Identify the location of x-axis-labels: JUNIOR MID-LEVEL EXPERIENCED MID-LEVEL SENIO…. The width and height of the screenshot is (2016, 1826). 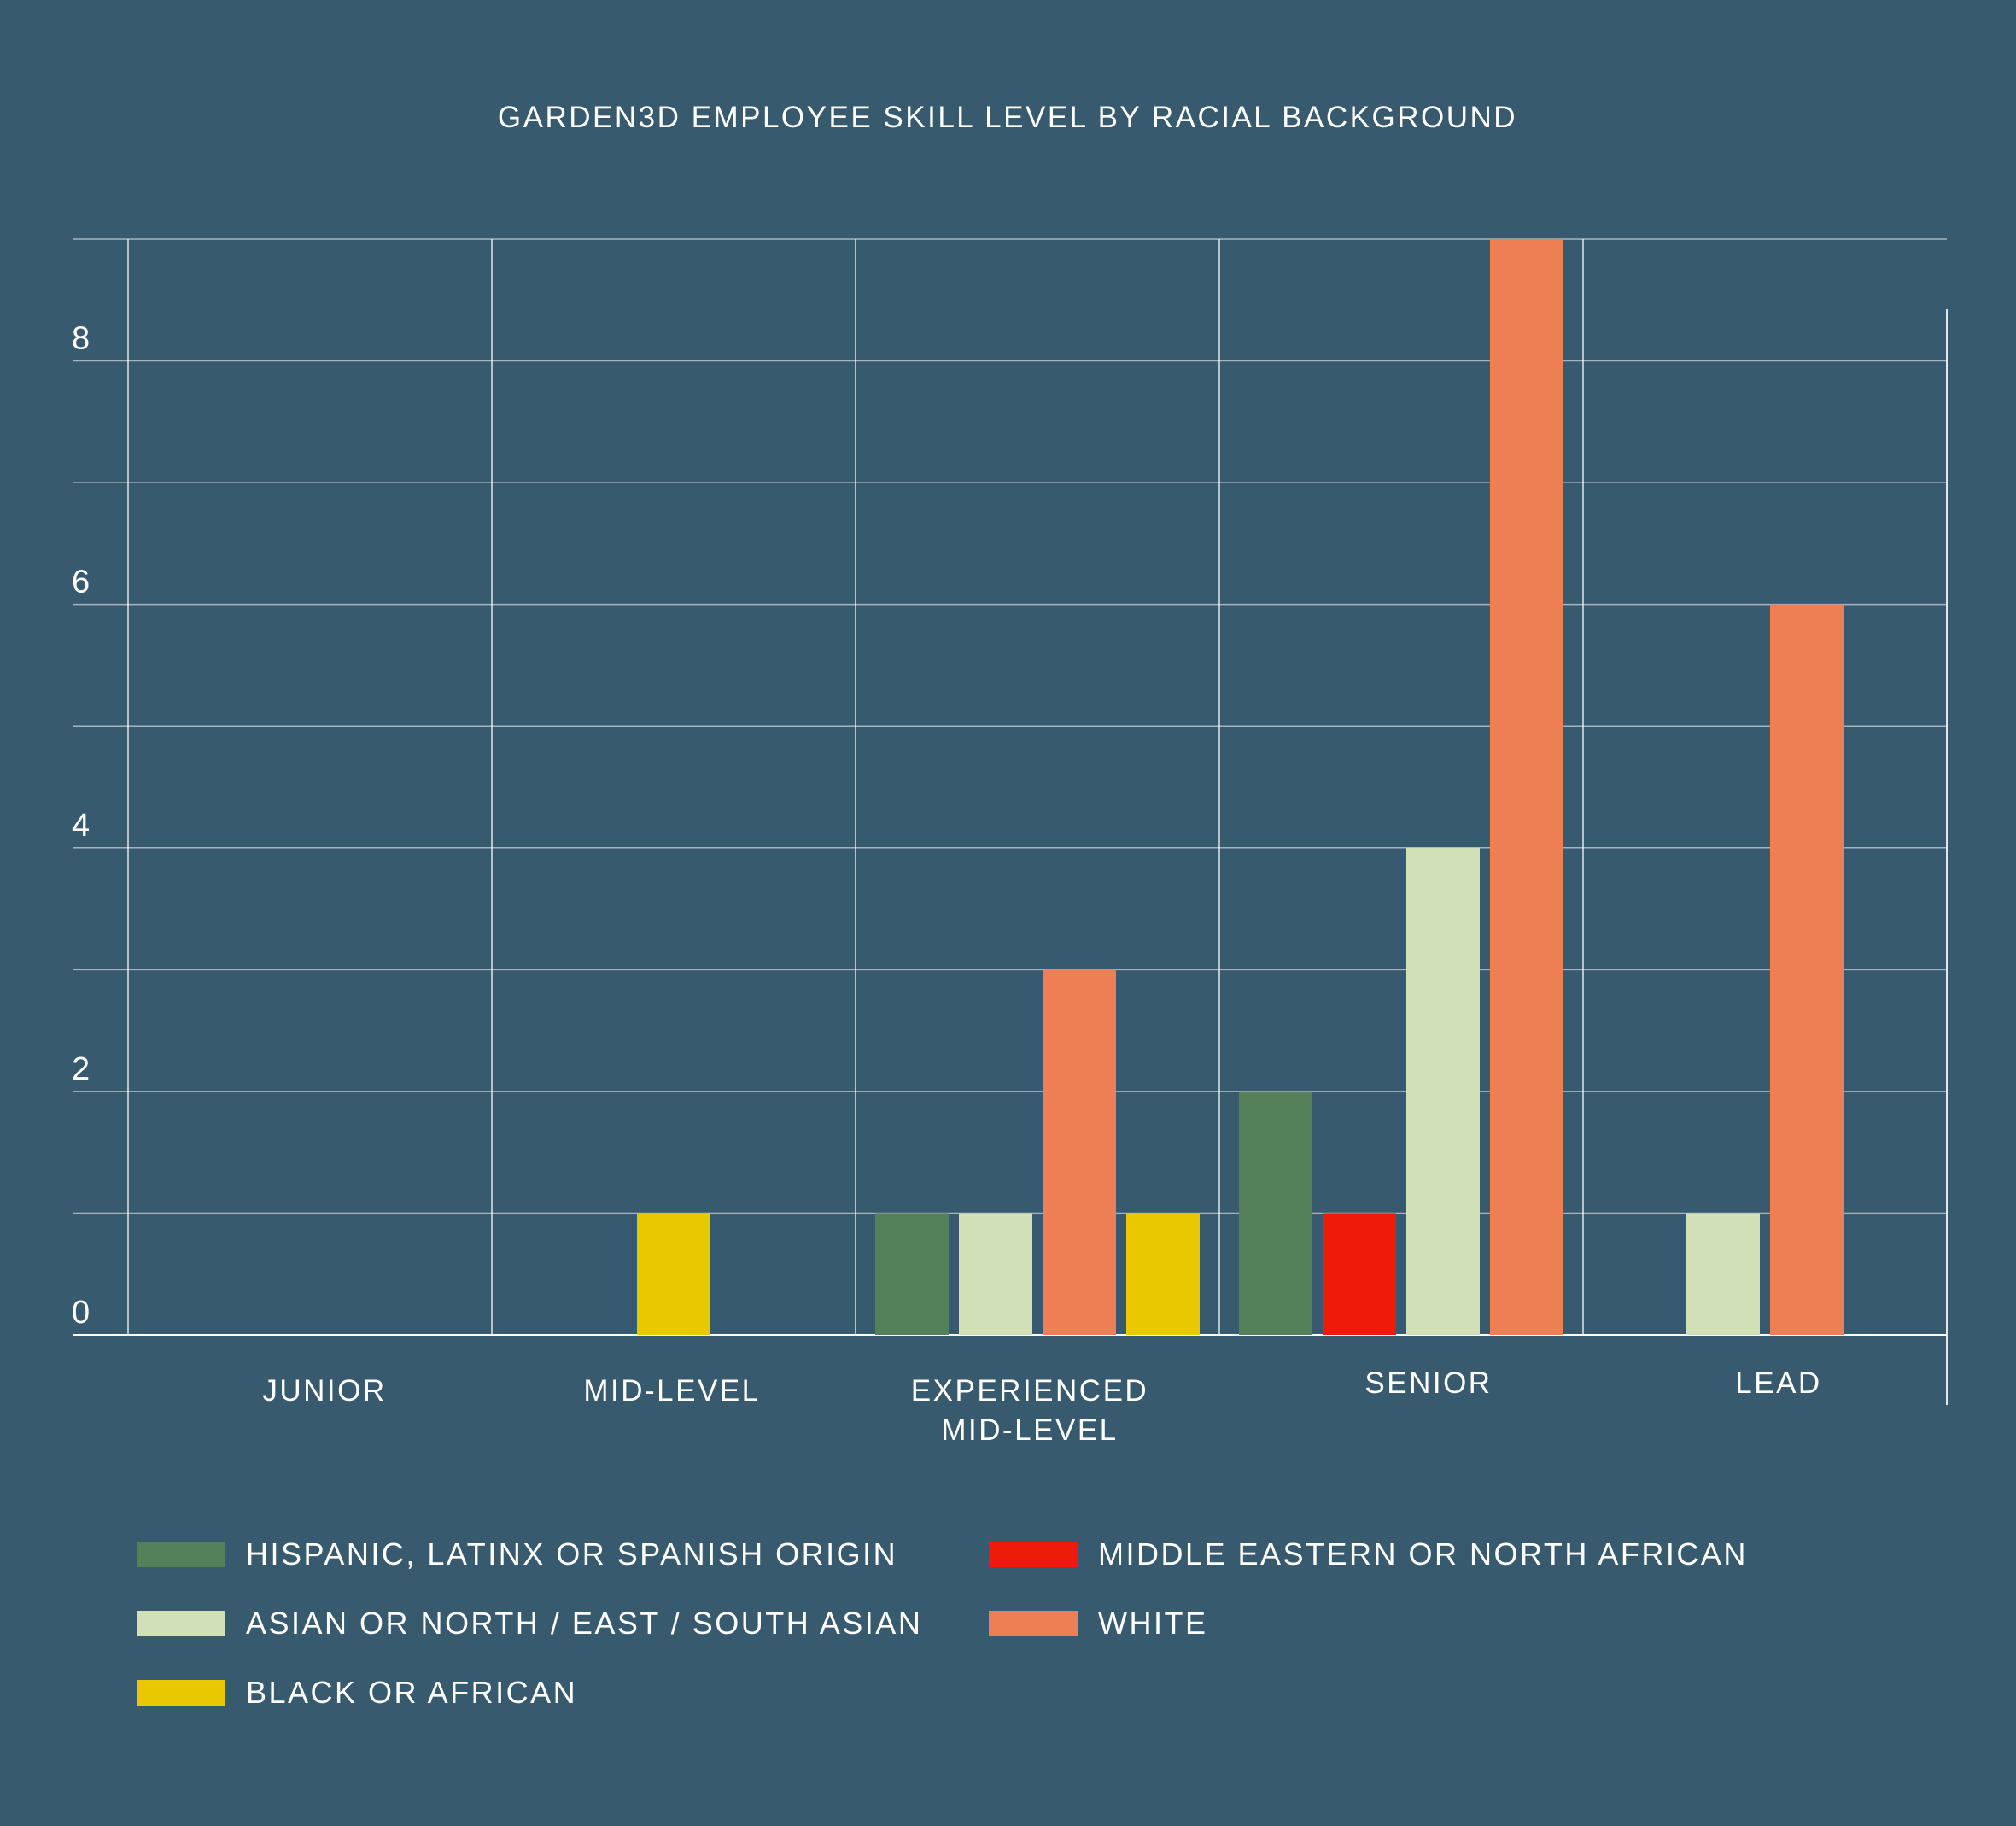
(1041, 1407).